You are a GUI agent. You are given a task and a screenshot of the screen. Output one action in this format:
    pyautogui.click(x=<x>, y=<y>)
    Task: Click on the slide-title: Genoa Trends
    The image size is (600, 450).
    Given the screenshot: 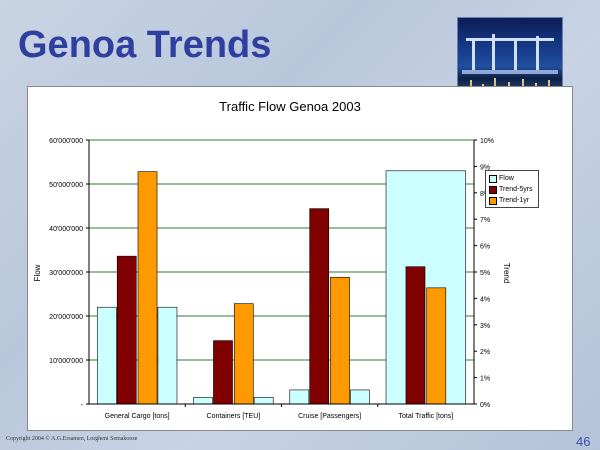 What is the action you would take?
    pyautogui.click(x=145, y=45)
    